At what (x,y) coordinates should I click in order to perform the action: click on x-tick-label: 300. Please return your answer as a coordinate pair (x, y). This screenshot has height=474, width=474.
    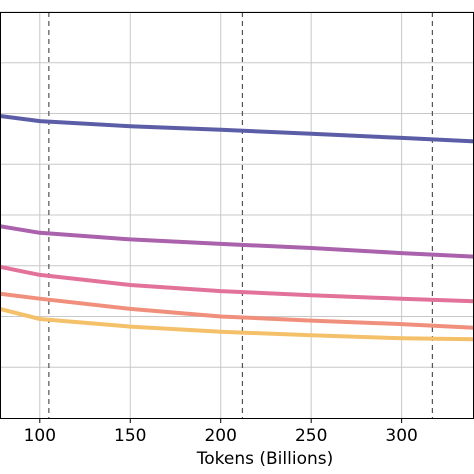
    Looking at the image, I should click on (401, 436).